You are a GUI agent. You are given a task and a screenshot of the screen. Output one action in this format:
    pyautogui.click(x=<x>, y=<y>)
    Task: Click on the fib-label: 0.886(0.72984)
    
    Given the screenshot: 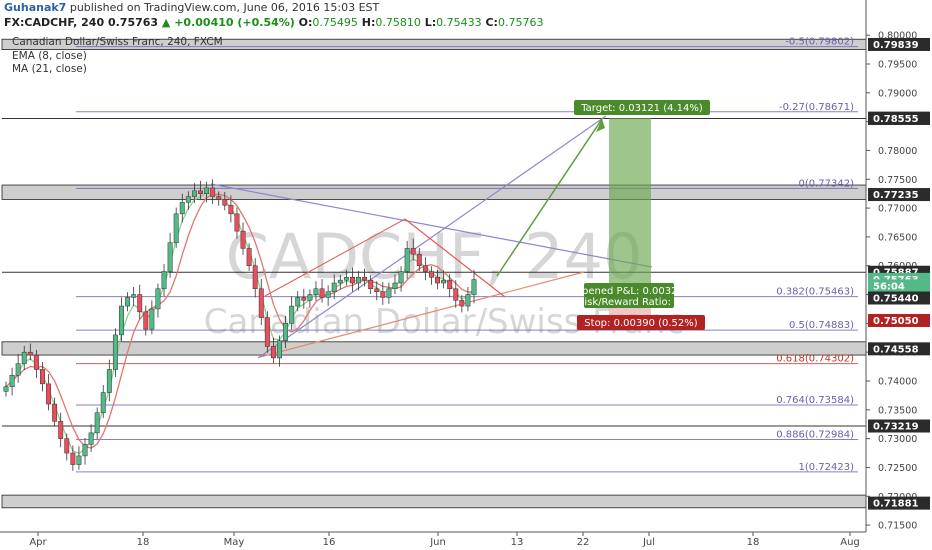 What is the action you would take?
    pyautogui.click(x=815, y=435)
    